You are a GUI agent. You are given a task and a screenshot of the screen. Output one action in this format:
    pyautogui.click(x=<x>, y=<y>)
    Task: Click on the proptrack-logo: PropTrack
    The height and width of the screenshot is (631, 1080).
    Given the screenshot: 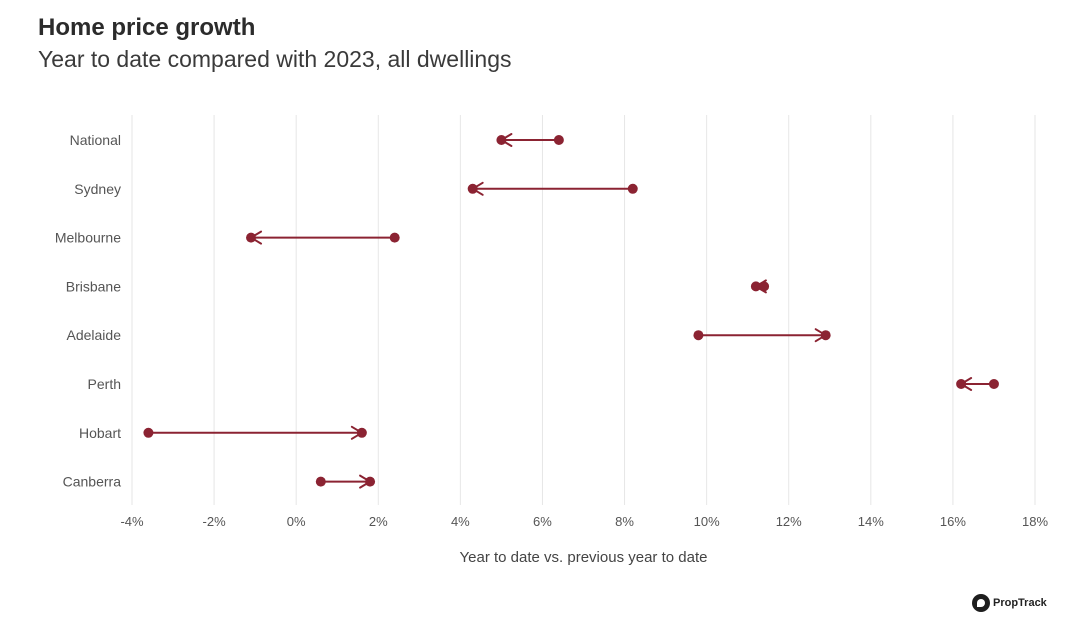 What is the action you would take?
    pyautogui.click(x=1009, y=603)
    